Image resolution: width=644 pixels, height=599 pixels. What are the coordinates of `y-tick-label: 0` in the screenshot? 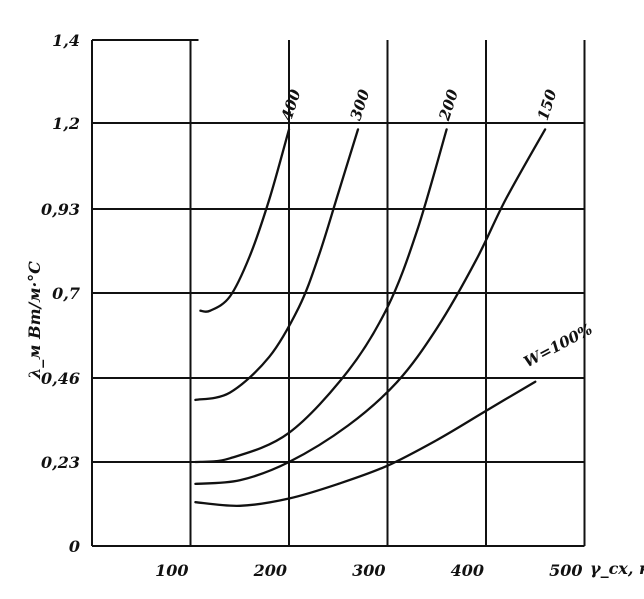 It's located at (74, 546).